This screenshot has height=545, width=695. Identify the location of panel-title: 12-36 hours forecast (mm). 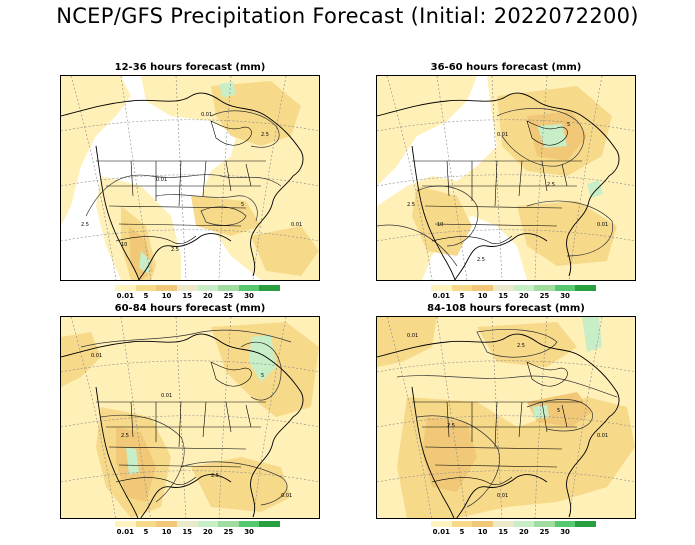
(190, 67).